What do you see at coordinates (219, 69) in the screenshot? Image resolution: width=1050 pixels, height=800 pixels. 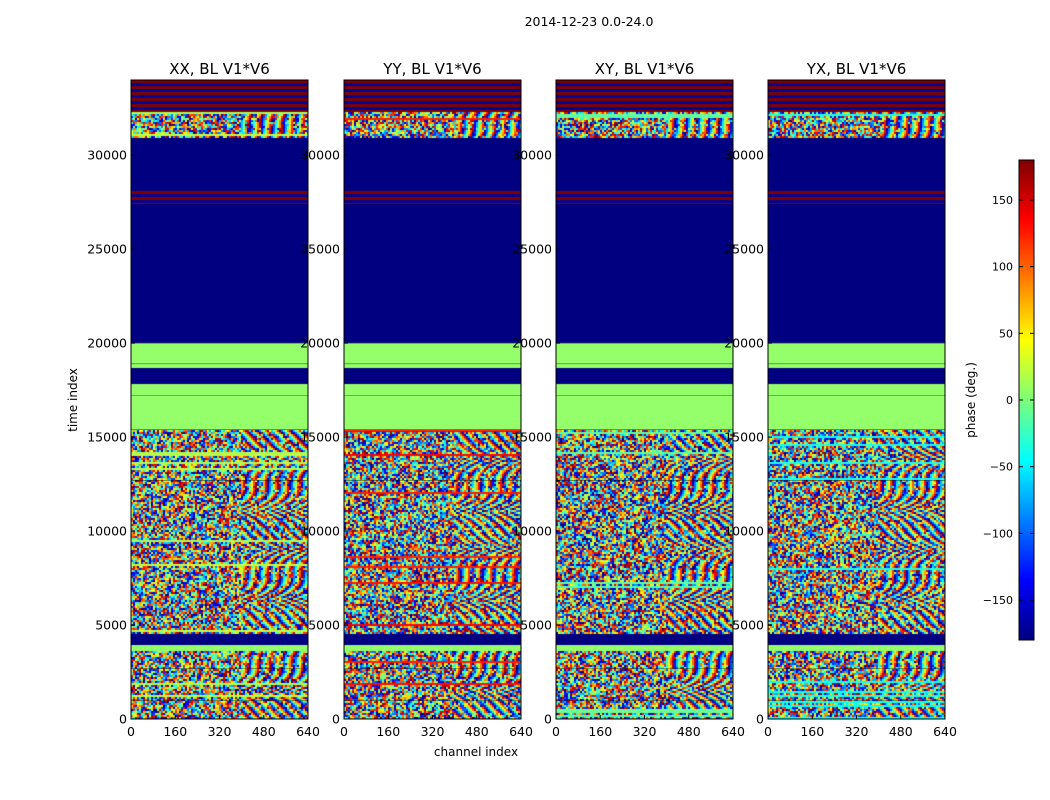 I see `panel-title: XX, BL V1*V6` at bounding box center [219, 69].